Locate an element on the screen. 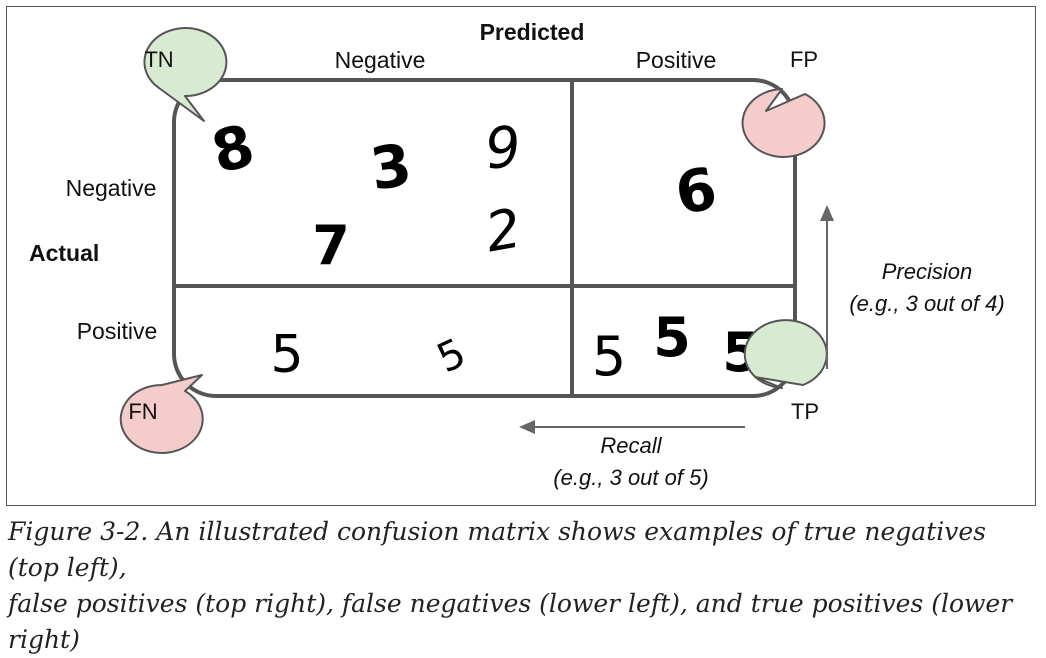 The width and height of the screenshot is (1046, 658). bubble-tp-shape is located at coordinates (785, 354).